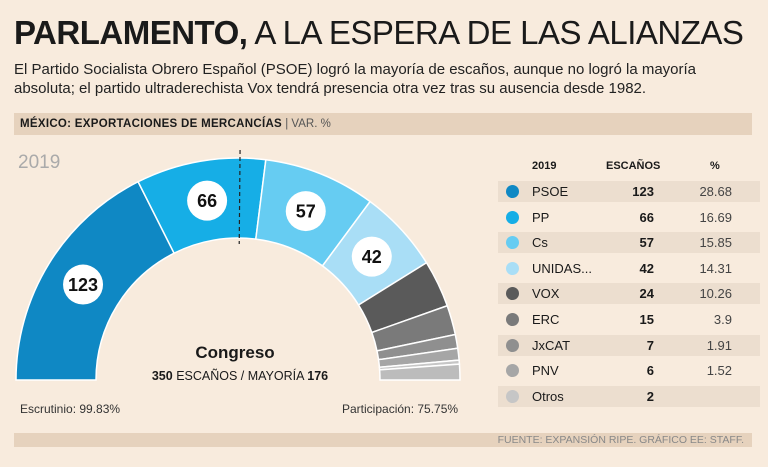  I want to click on party-seats: 57, so click(646, 243).